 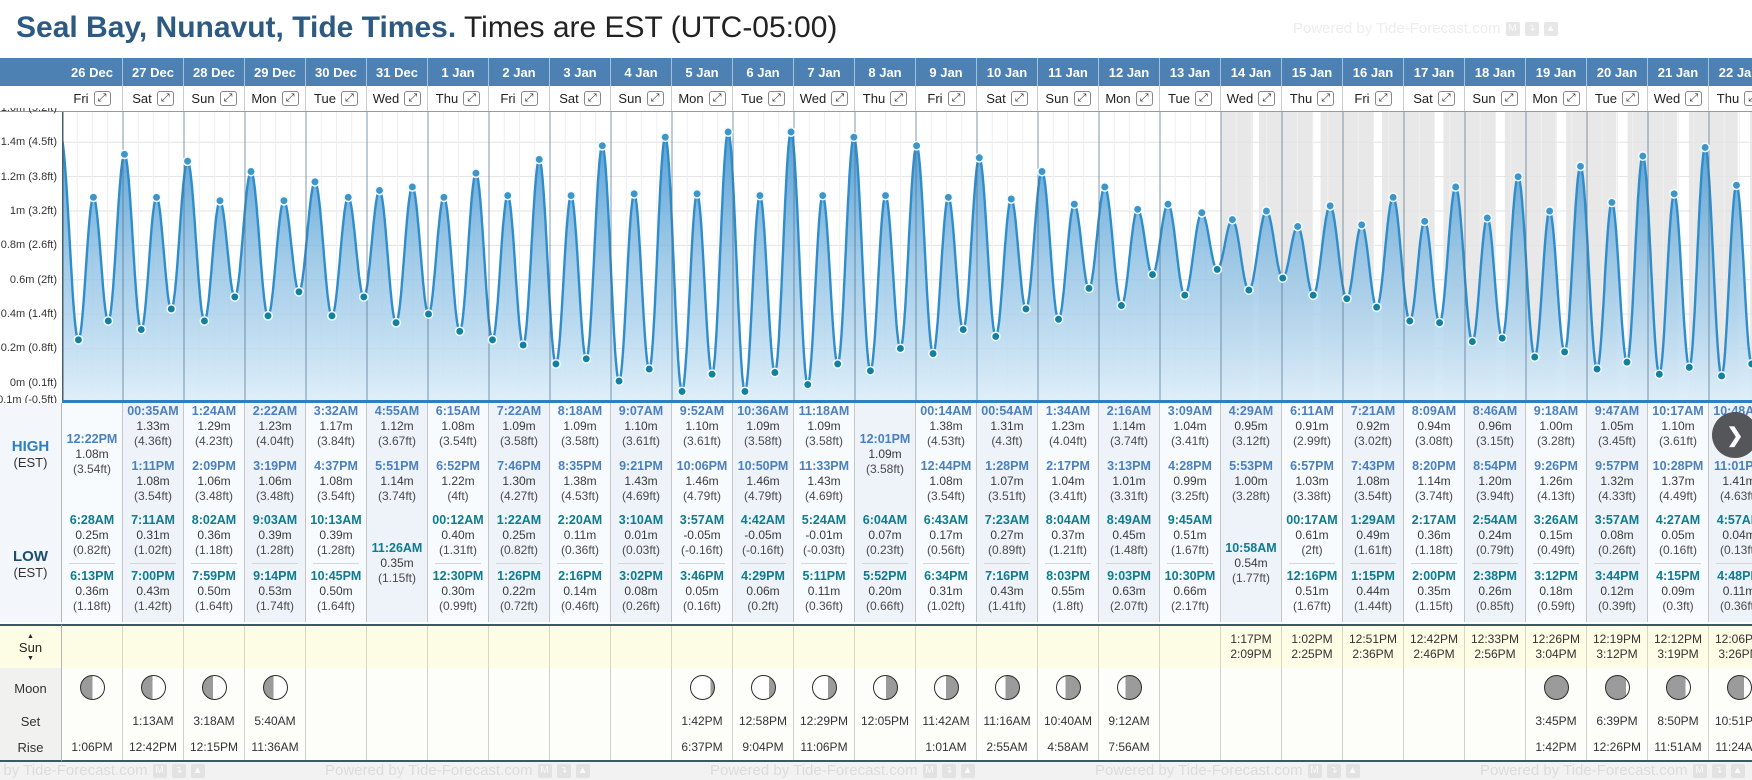 What do you see at coordinates (1312, 520) in the screenshot?
I see `low-tide-time: 00:17AM` at bounding box center [1312, 520].